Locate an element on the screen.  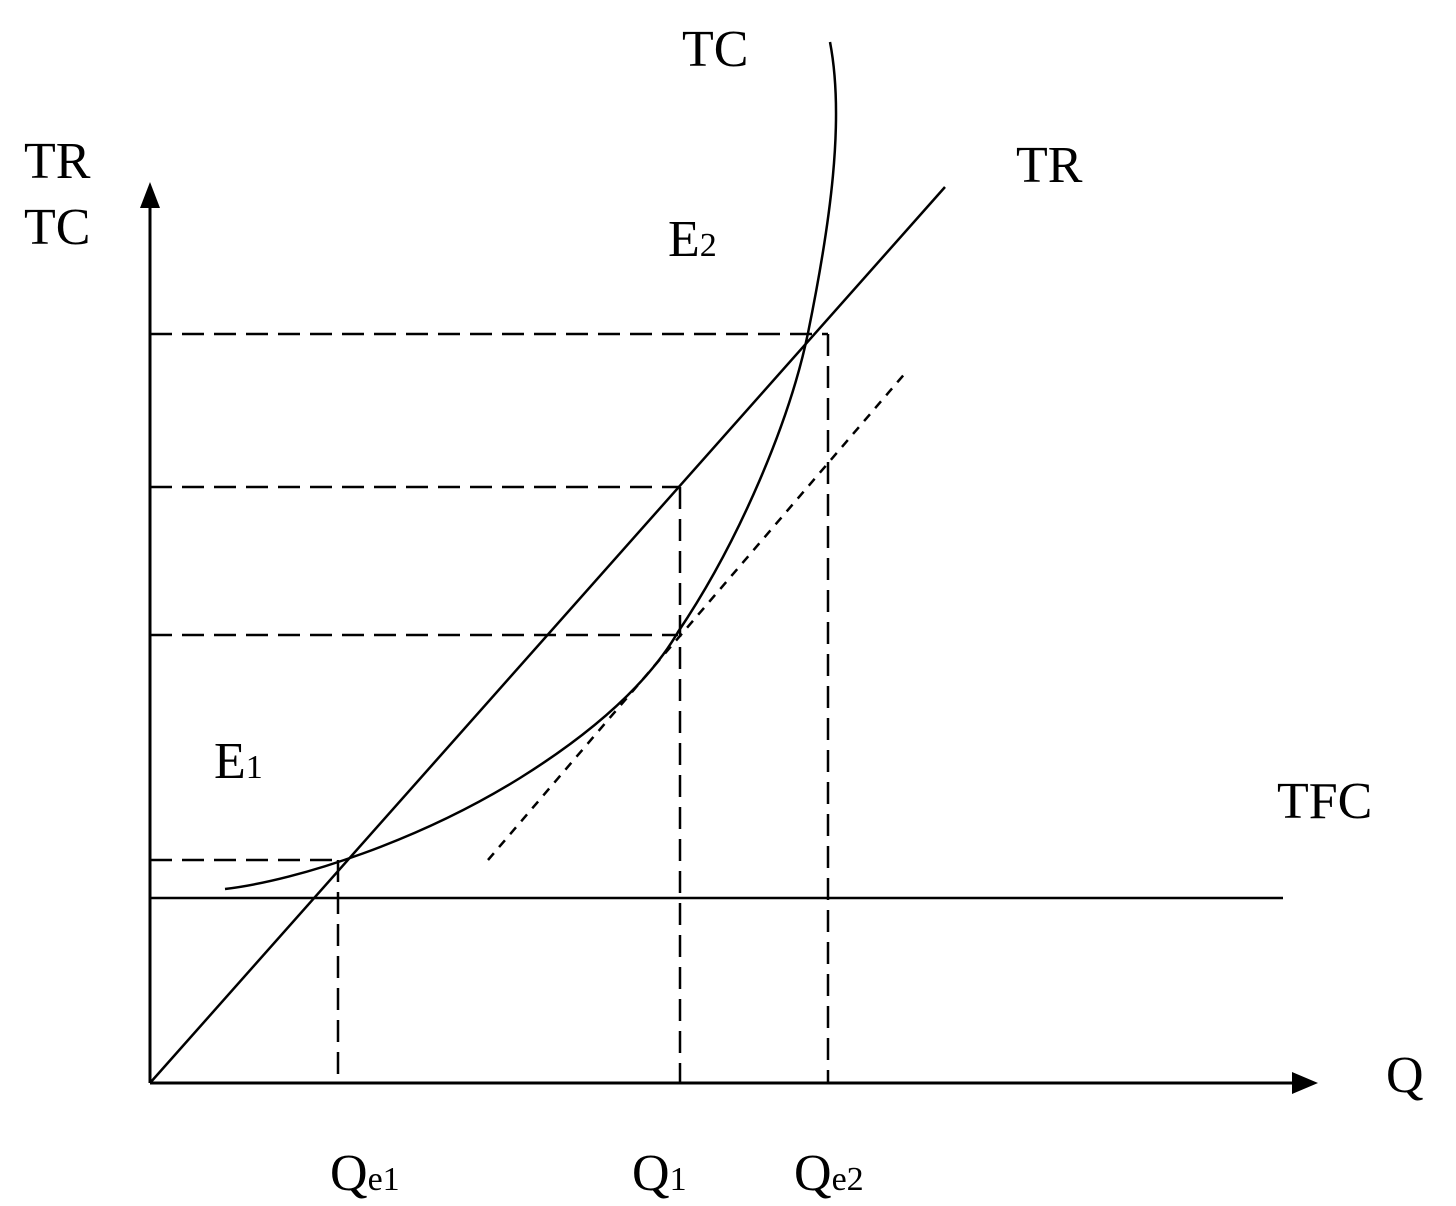
tr-curve-label: TR is located at coordinates (1049, 165).